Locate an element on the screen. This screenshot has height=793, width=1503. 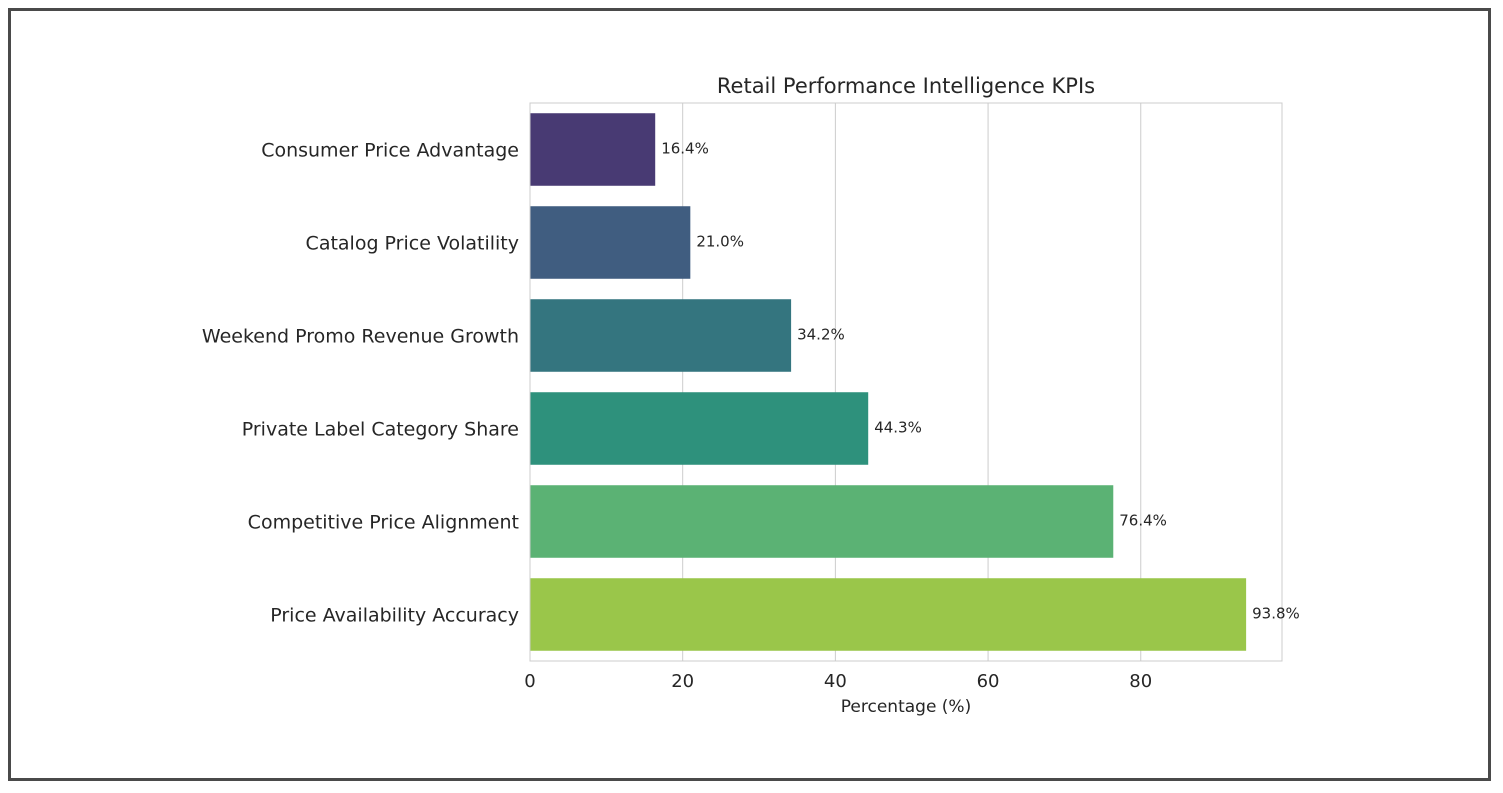
value-label: 44.3% is located at coordinates (898, 428).